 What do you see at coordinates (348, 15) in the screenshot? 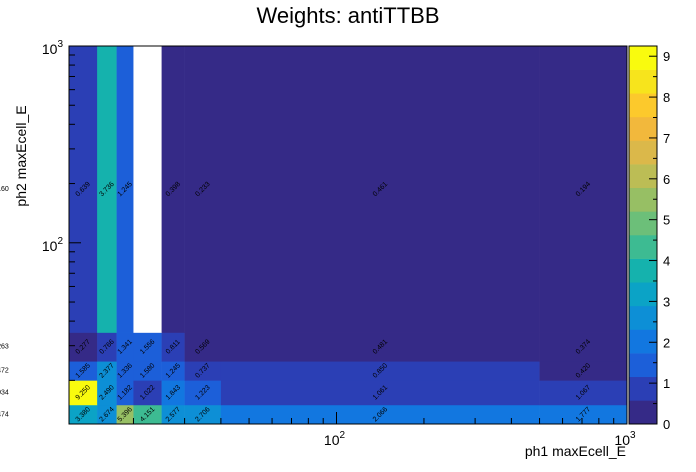
I see `chart-title: Weights: antiTTBB` at bounding box center [348, 15].